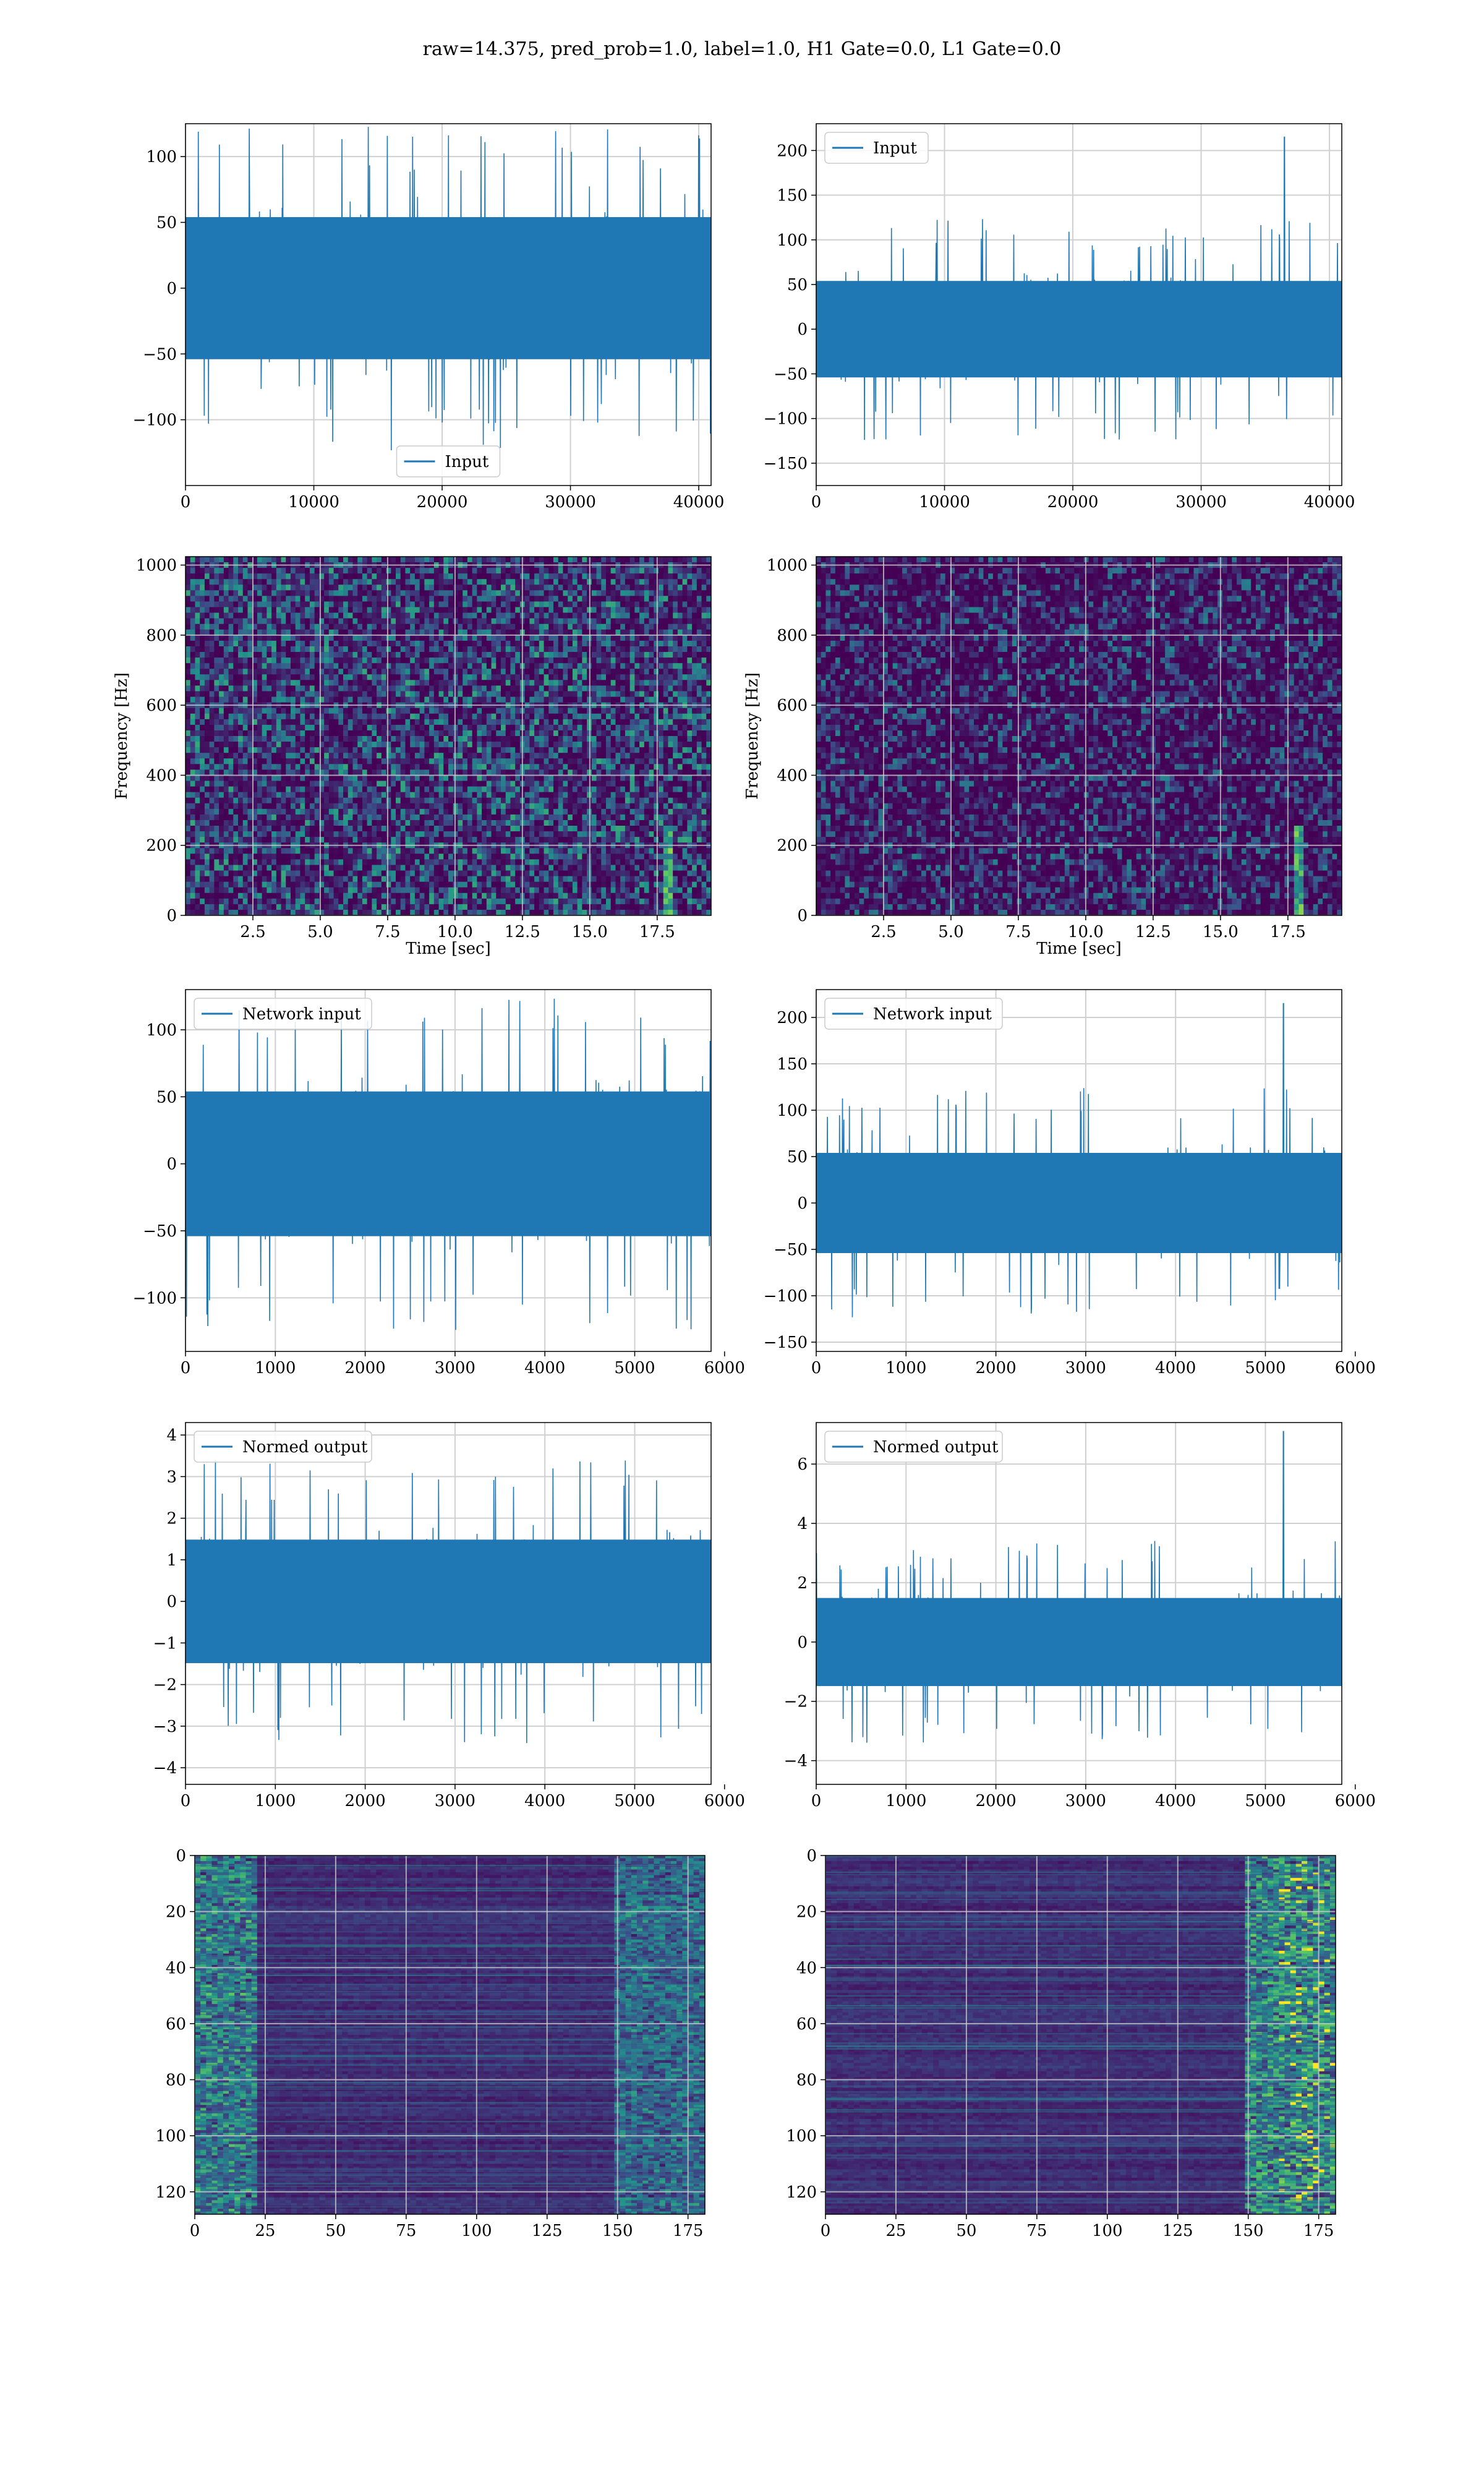 The image size is (1484, 2474). I want to click on l1-normed-output-xtick-label: 5000, so click(1265, 1801).